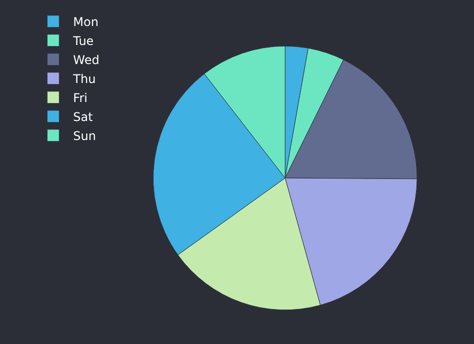 This screenshot has width=474, height=344. Describe the element at coordinates (80, 98) in the screenshot. I see `legend-label: Fri` at that location.